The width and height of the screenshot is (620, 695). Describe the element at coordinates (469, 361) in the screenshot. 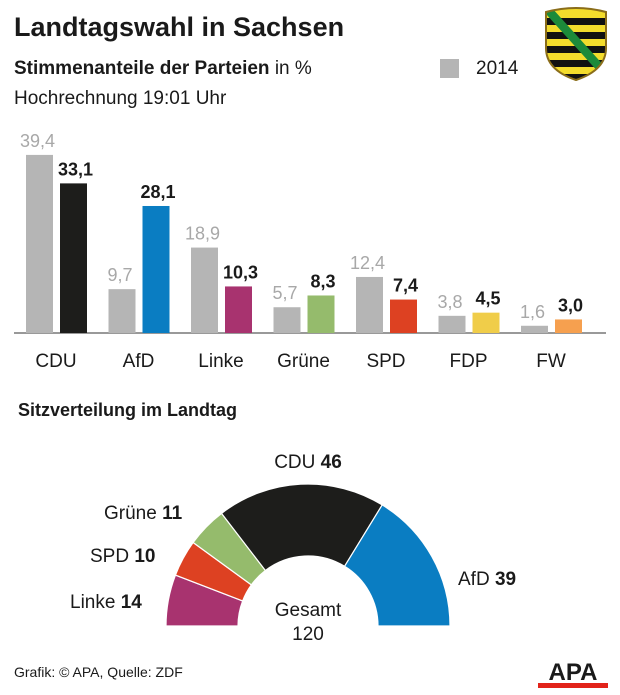

I see `category-label-FDP: FDP` at that location.